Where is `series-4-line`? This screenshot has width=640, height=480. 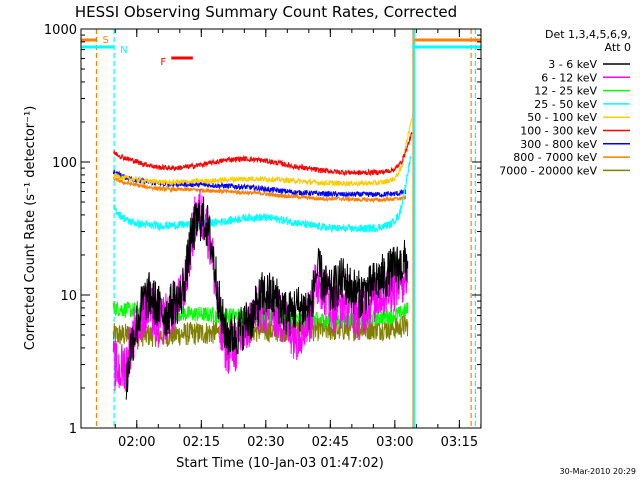
series-4-line is located at coordinates (262, 194).